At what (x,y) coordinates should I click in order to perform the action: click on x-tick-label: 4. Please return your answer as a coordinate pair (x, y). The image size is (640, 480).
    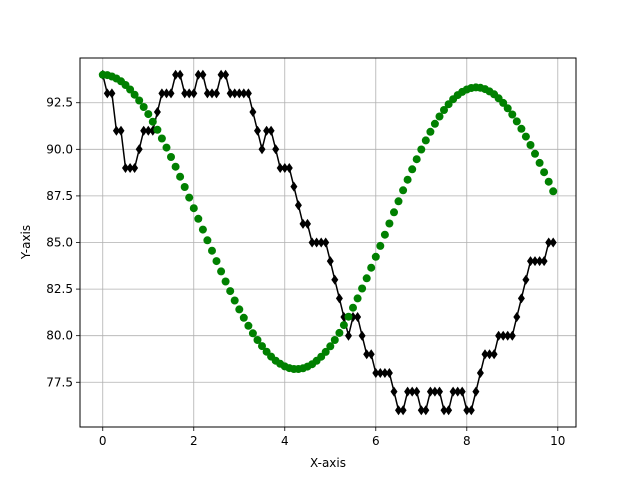
    Looking at the image, I should click on (285, 441).